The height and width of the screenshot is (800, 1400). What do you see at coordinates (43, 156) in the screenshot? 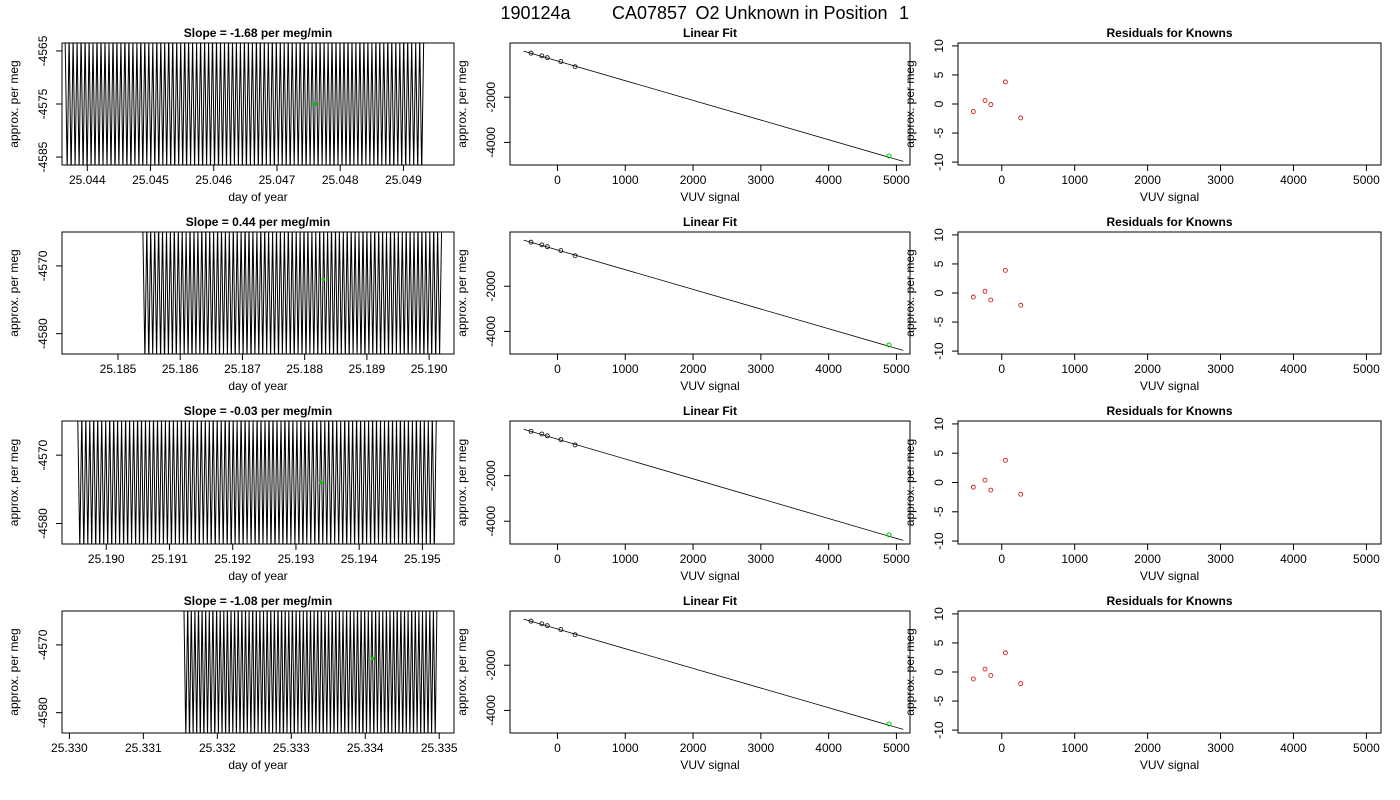
I see `timeseries-ytick-label: -4585` at bounding box center [43, 156].